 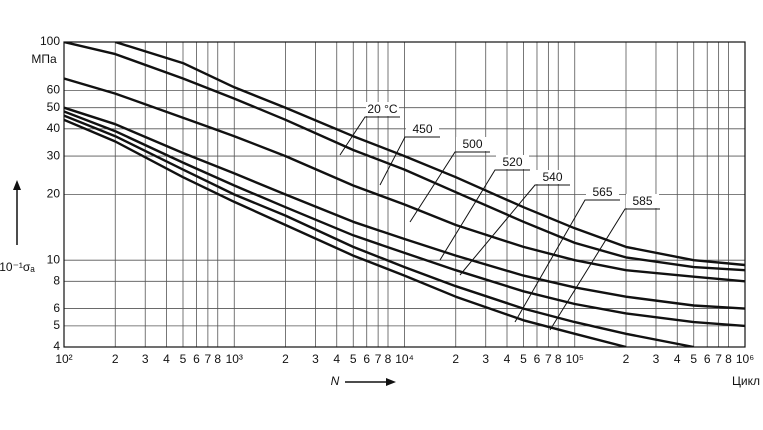 What do you see at coordinates (234, 359) in the screenshot?
I see `x-tick-label: 10³` at bounding box center [234, 359].